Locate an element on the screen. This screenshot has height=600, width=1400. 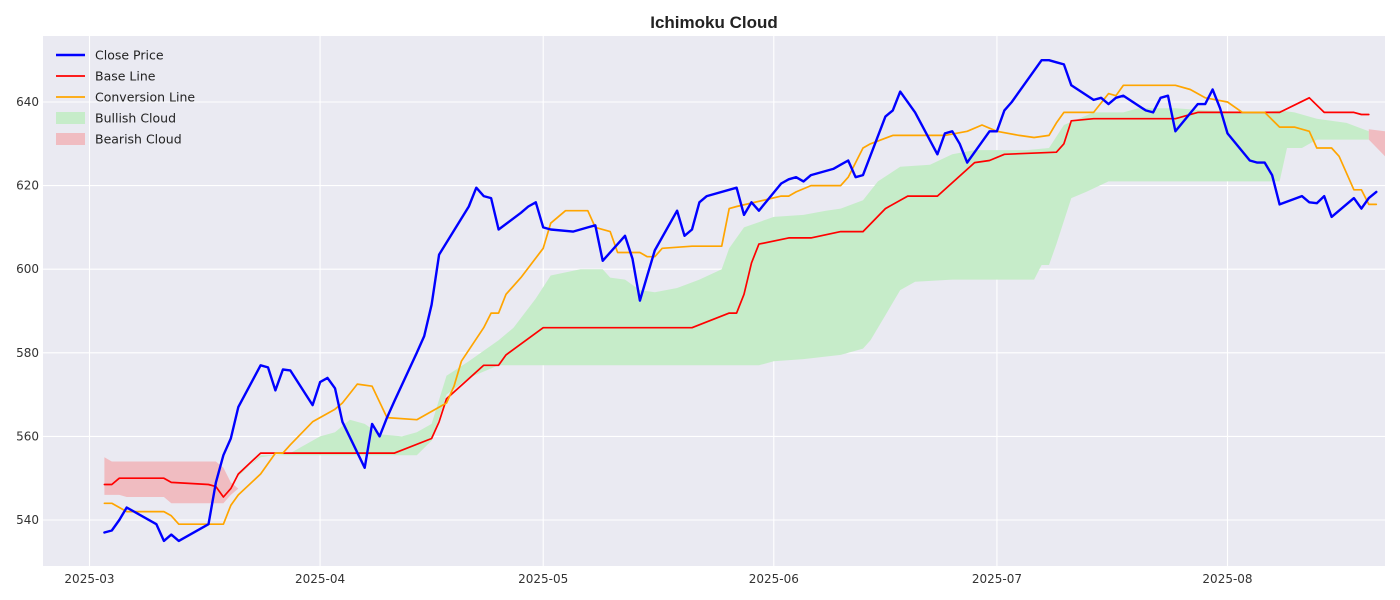
x-tick-label: 2025-06 is located at coordinates (774, 579).